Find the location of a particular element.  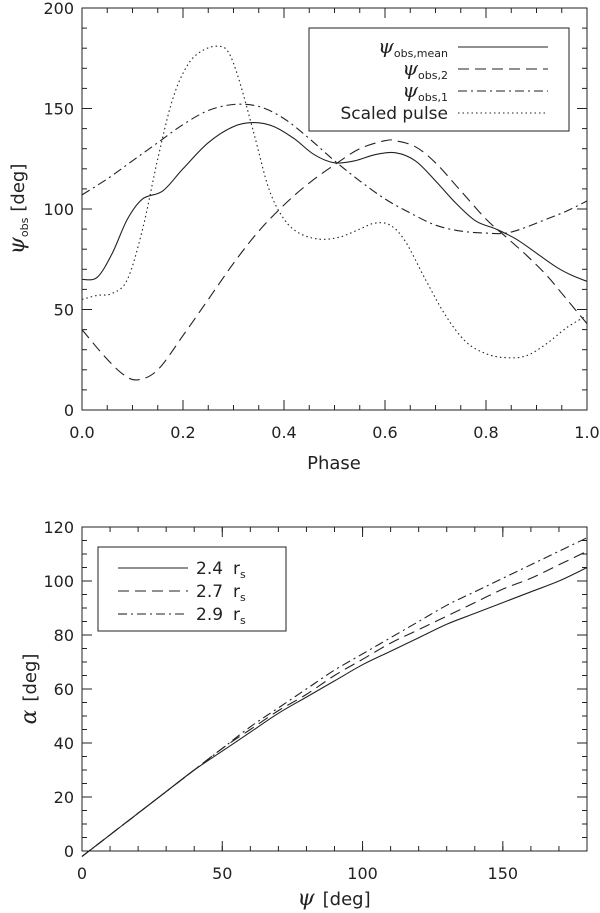

legend-subscript: obs,1 is located at coordinates (433, 97).